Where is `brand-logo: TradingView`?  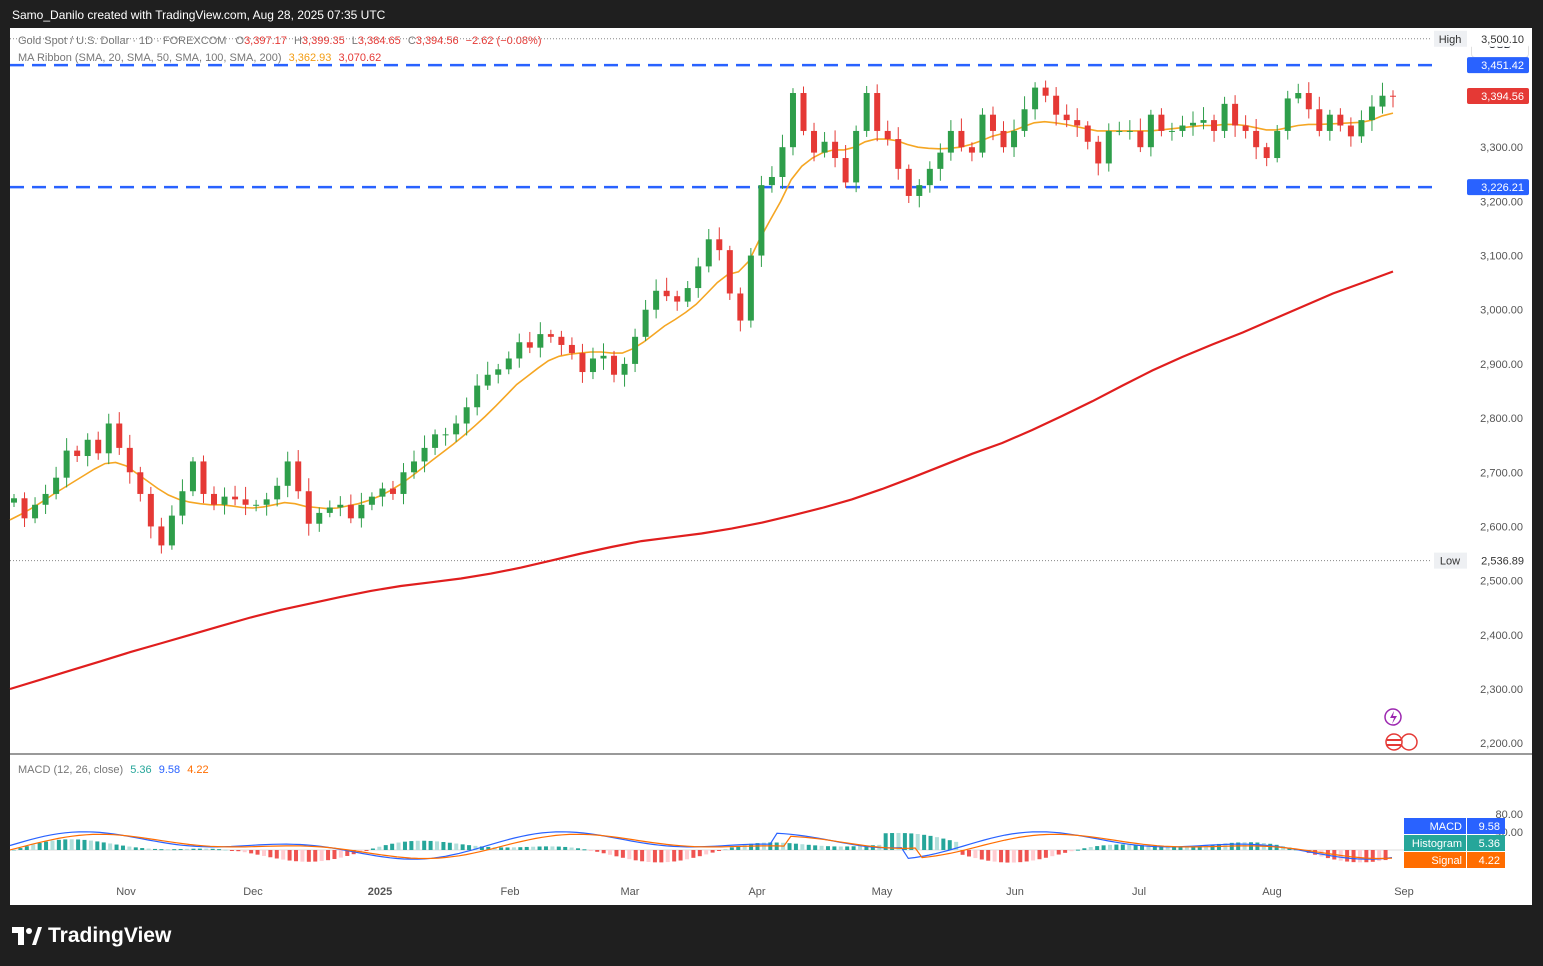 brand-logo: TradingView is located at coordinates (91, 936).